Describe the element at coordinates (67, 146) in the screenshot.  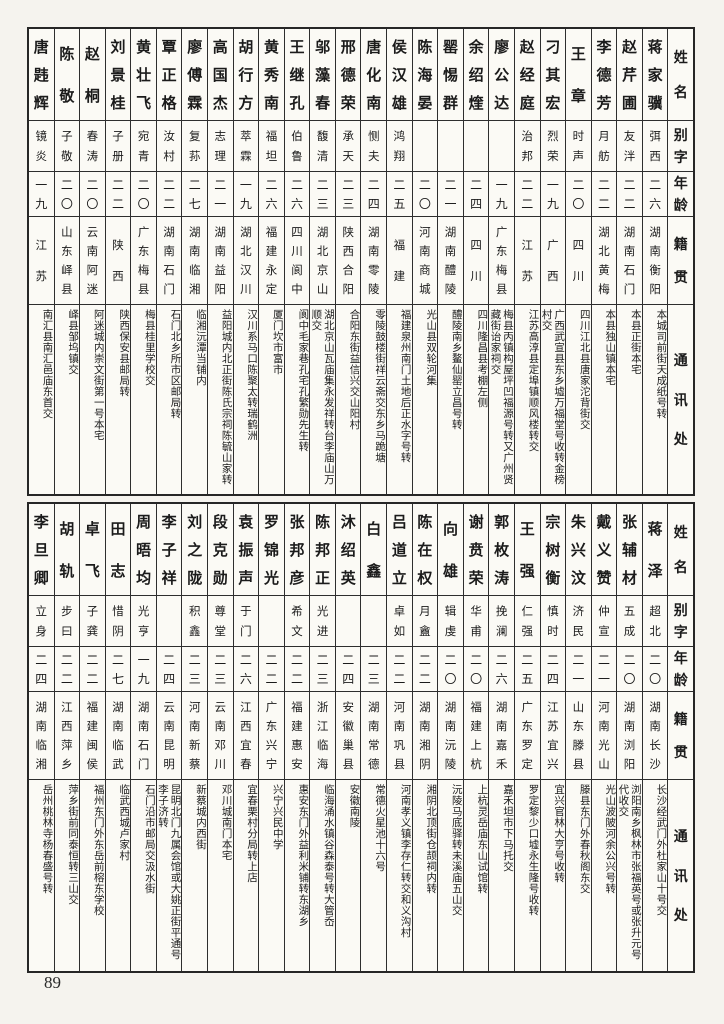
I see `person-courtesy-name: 子敬` at that location.